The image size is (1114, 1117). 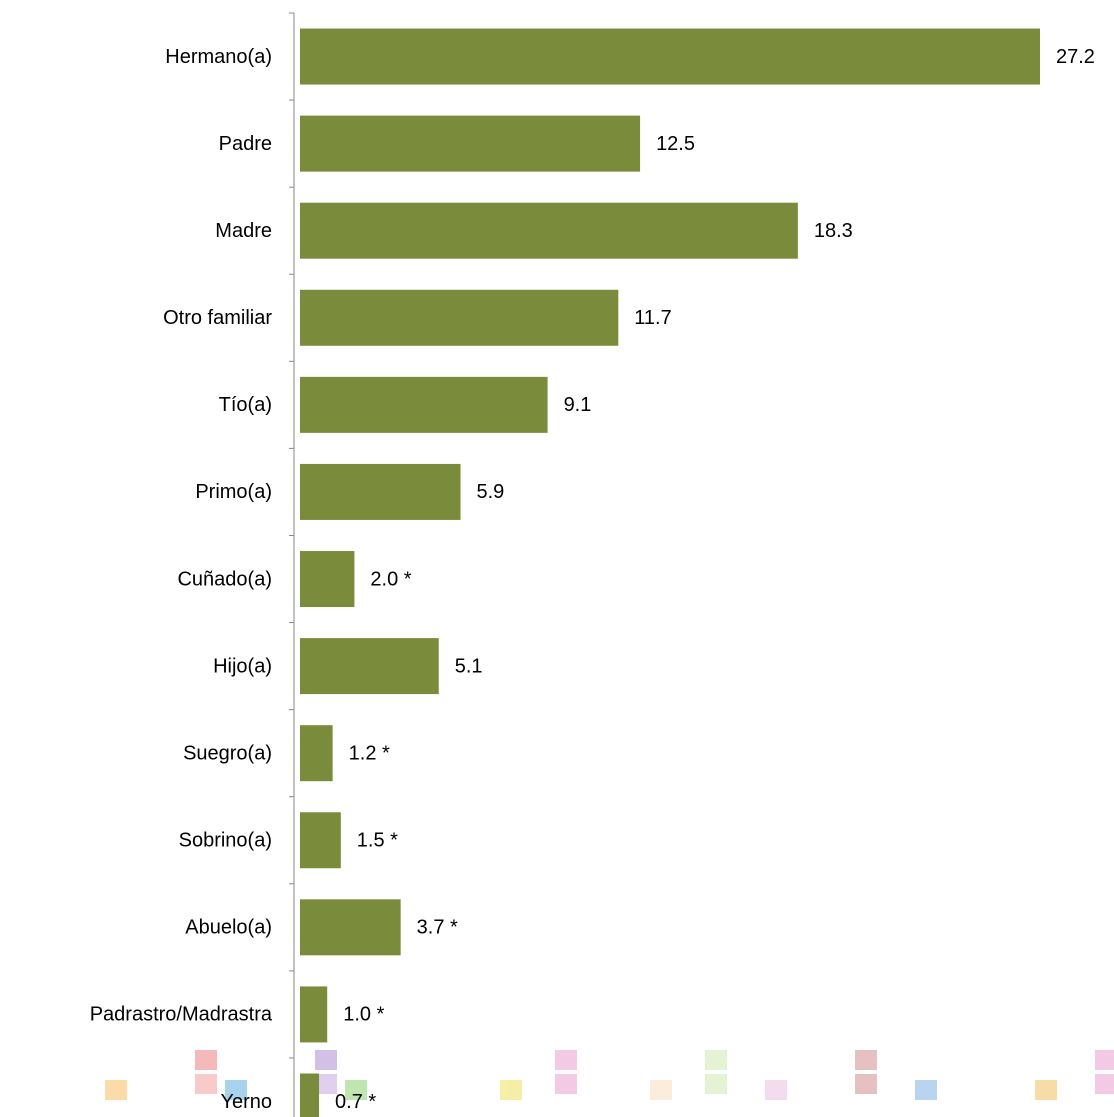 What do you see at coordinates (363, 1015) in the screenshot?
I see `value-label: 1.0 *` at bounding box center [363, 1015].